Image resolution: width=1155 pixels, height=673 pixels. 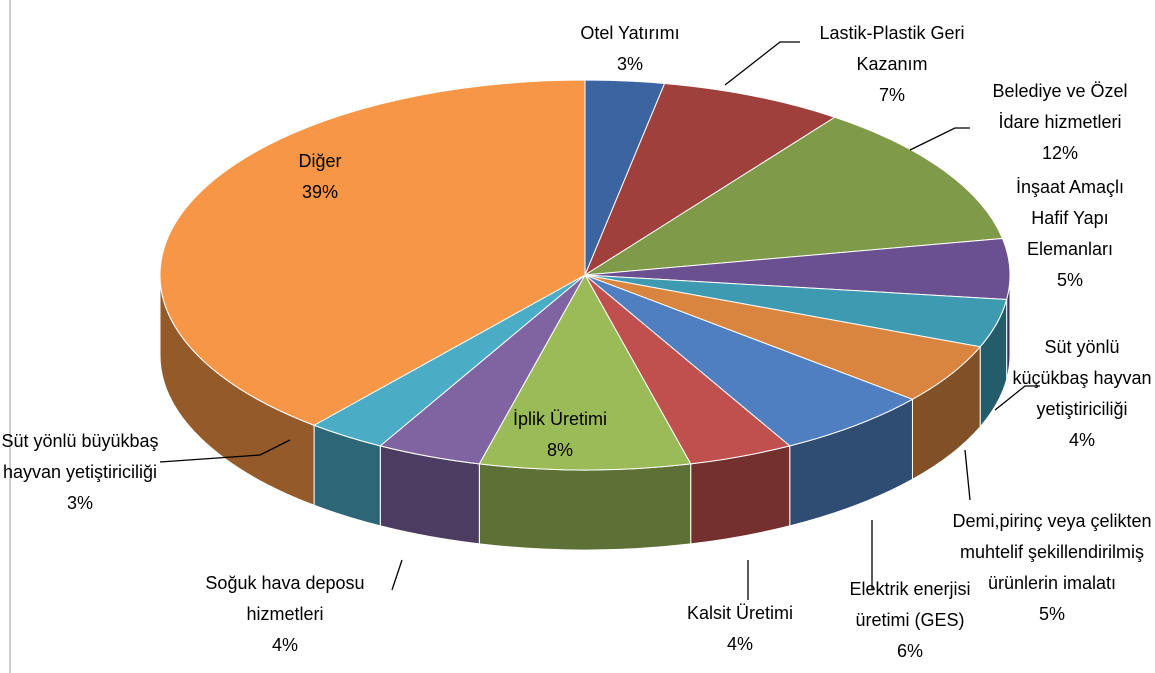 What do you see at coordinates (285, 598) in the screenshot?
I see `slice-name: Soğuk hava deposu hizmetleri` at bounding box center [285, 598].